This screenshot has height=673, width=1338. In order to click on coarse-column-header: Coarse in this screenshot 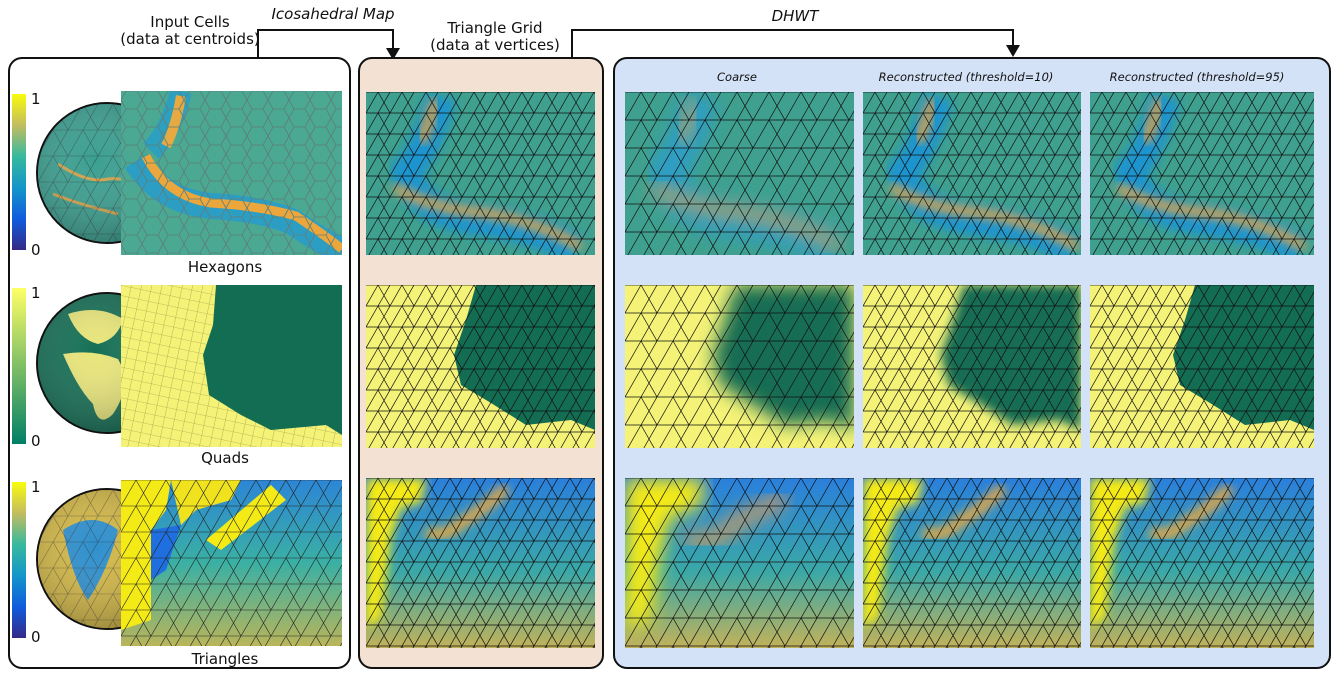, I will do `click(737, 77)`.